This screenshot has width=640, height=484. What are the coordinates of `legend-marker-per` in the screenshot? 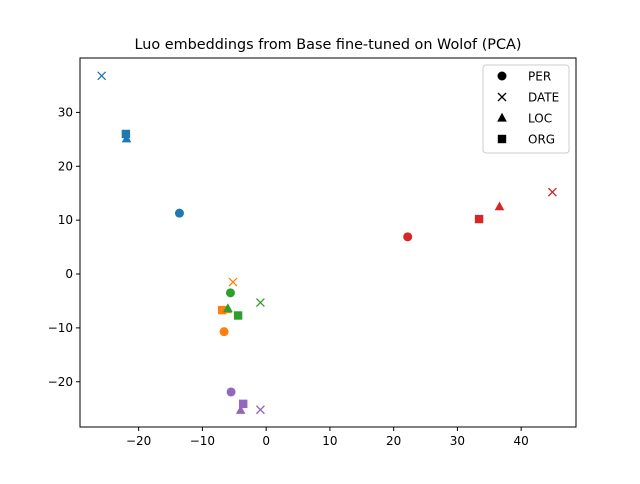 It's located at (502, 76).